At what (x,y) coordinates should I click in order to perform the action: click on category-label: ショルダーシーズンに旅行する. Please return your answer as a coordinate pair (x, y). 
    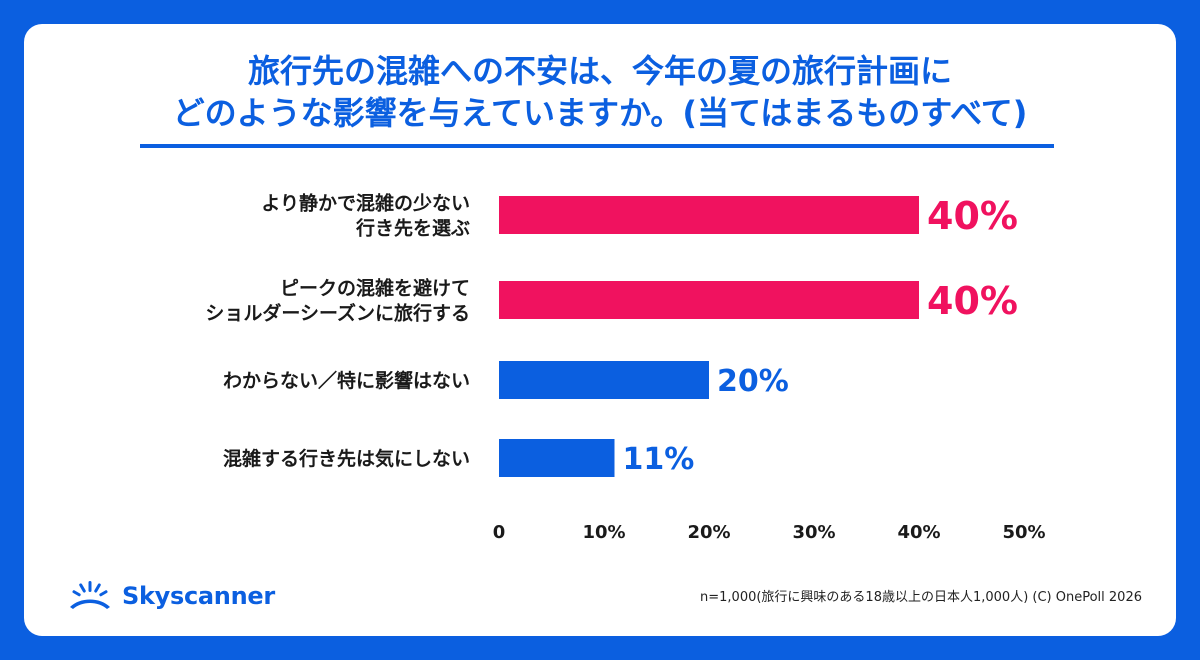
    Looking at the image, I should click on (337, 313).